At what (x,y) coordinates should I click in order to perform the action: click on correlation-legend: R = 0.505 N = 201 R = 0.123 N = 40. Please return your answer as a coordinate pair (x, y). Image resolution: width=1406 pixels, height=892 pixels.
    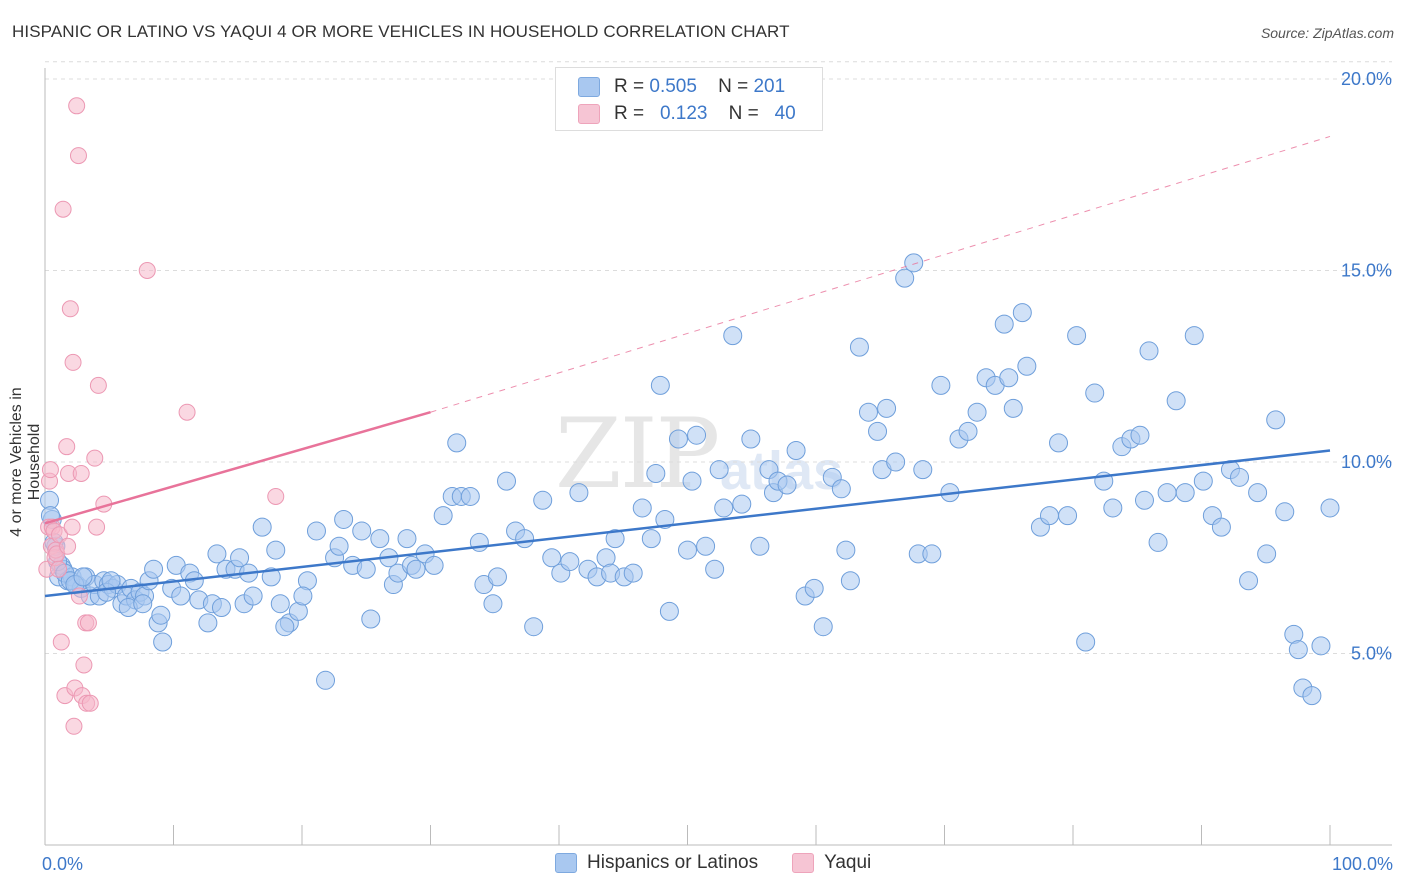
    Looking at the image, I should click on (689, 99).